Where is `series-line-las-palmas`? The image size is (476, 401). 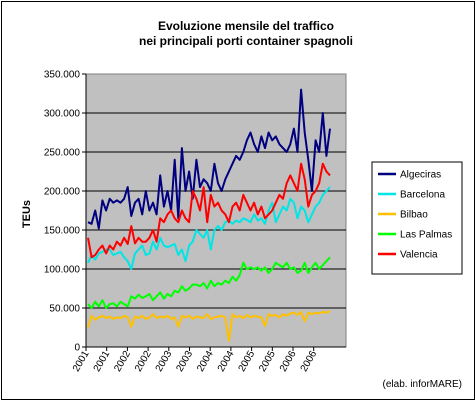
series-line-las-palmas is located at coordinates (209, 282).